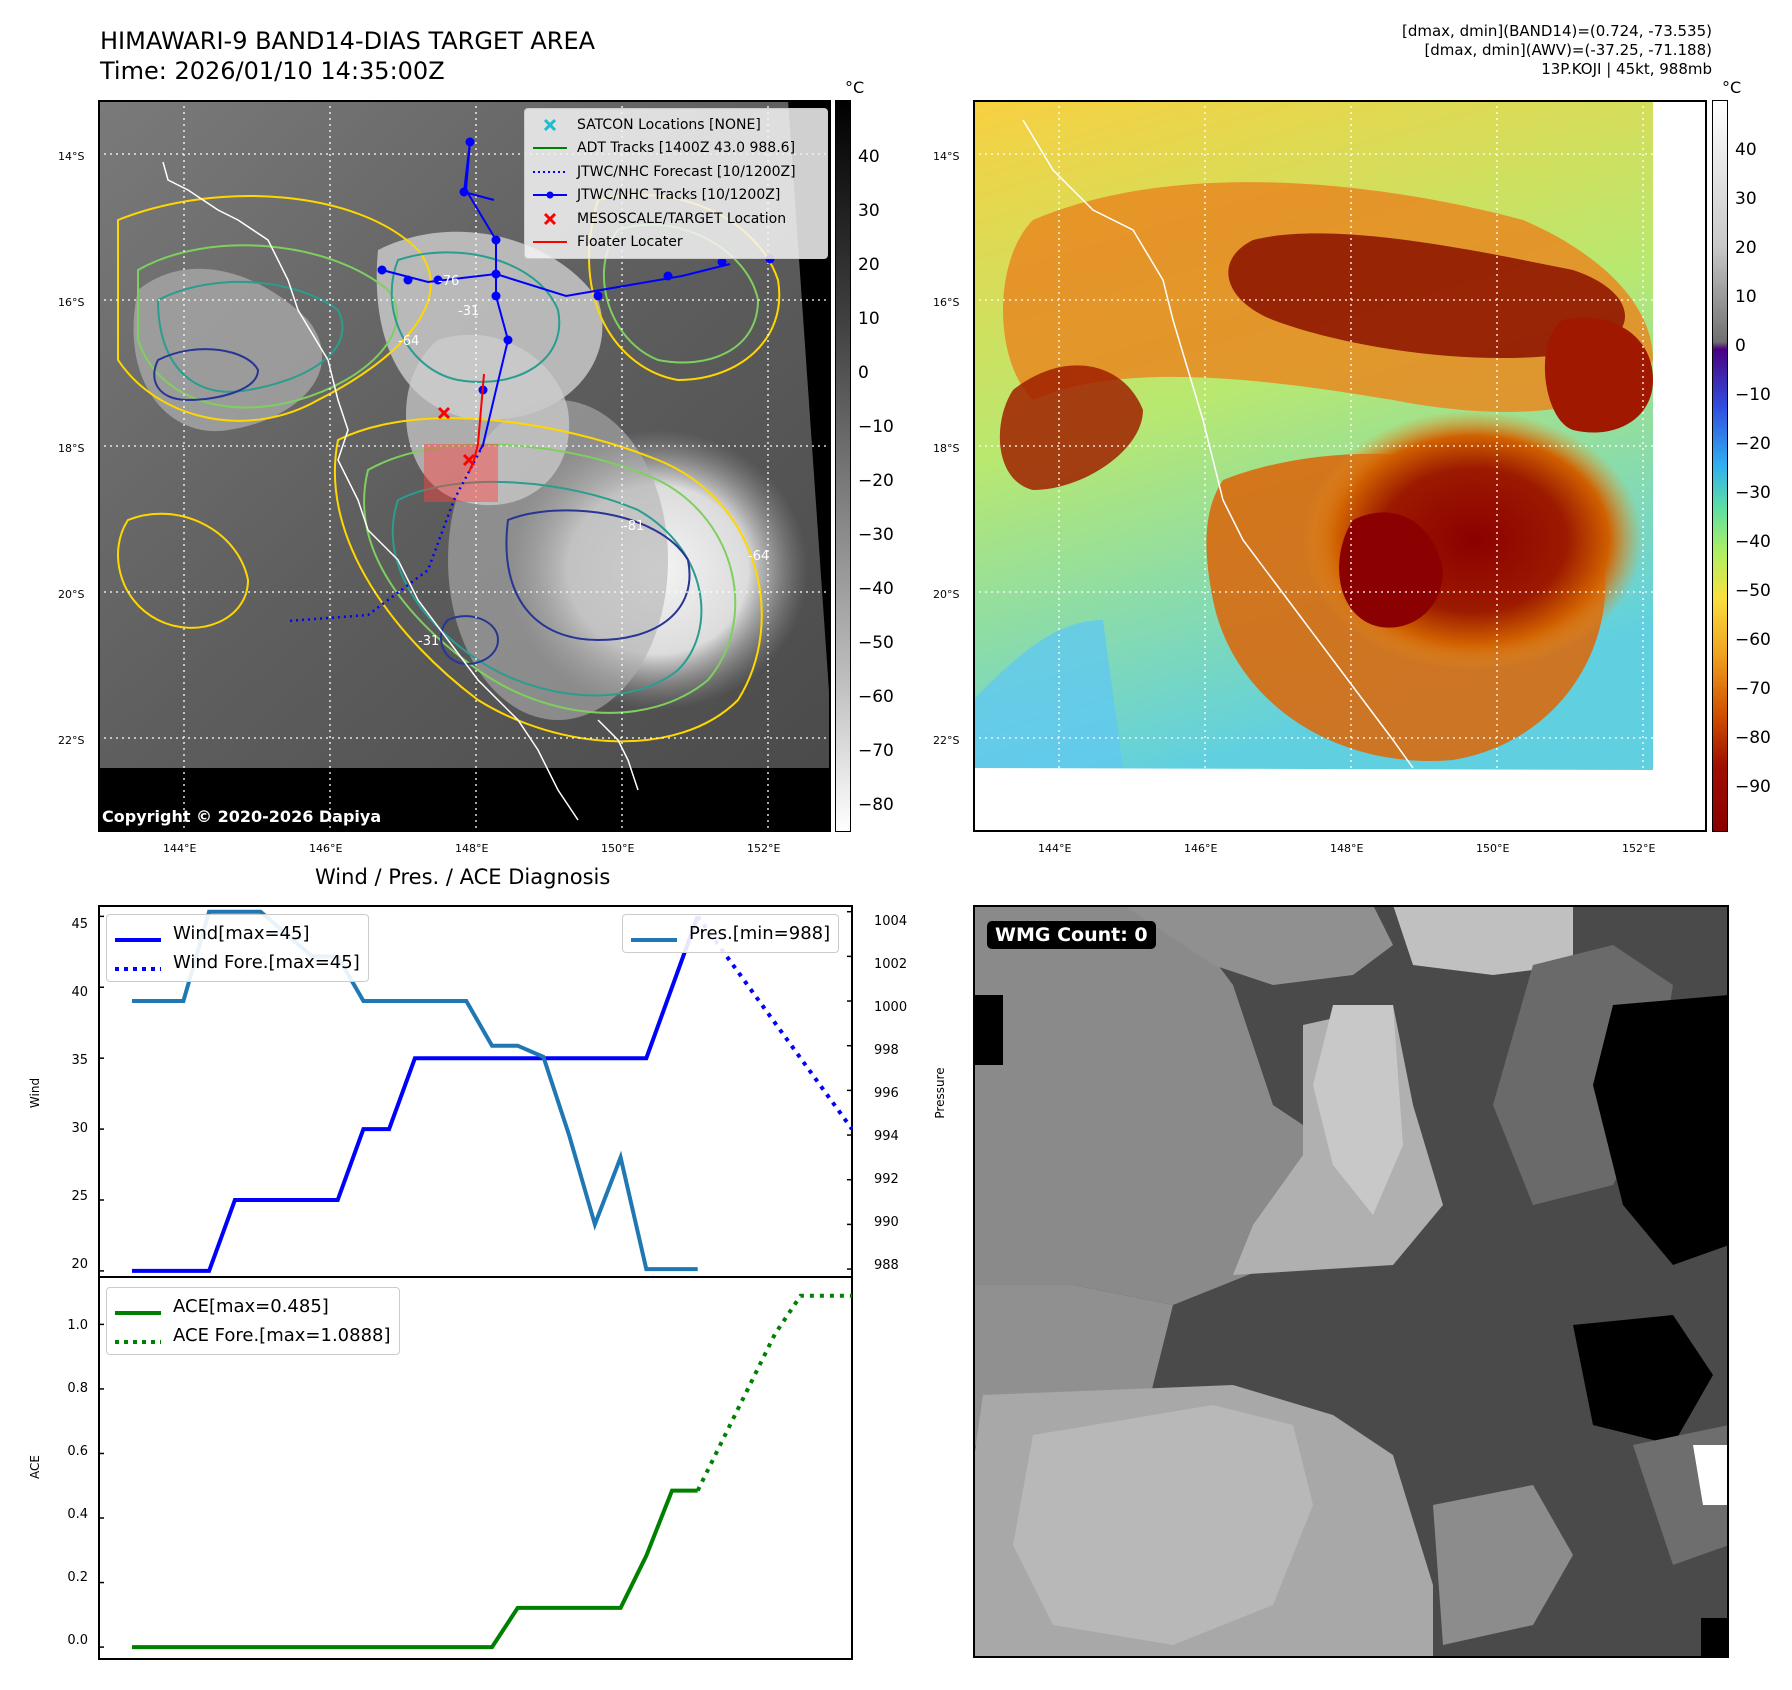  I want to click on ace-legend: ACE[max=0.485] ACE Fore.[max=1.0888], so click(253, 1321).